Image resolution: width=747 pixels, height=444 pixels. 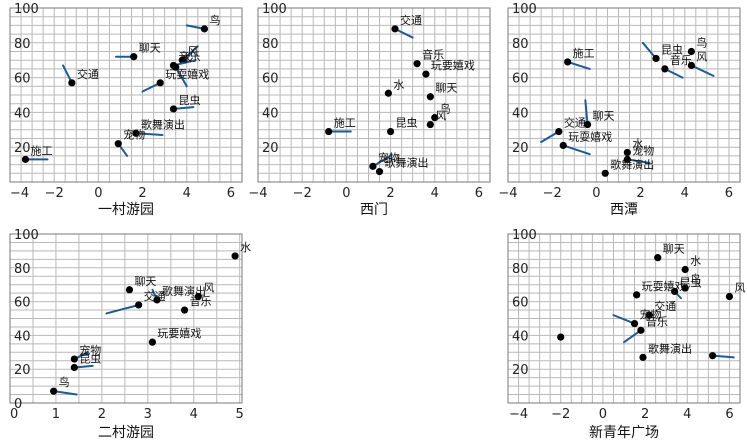 I want to click on panel-title: 二村游园, so click(x=126, y=433).